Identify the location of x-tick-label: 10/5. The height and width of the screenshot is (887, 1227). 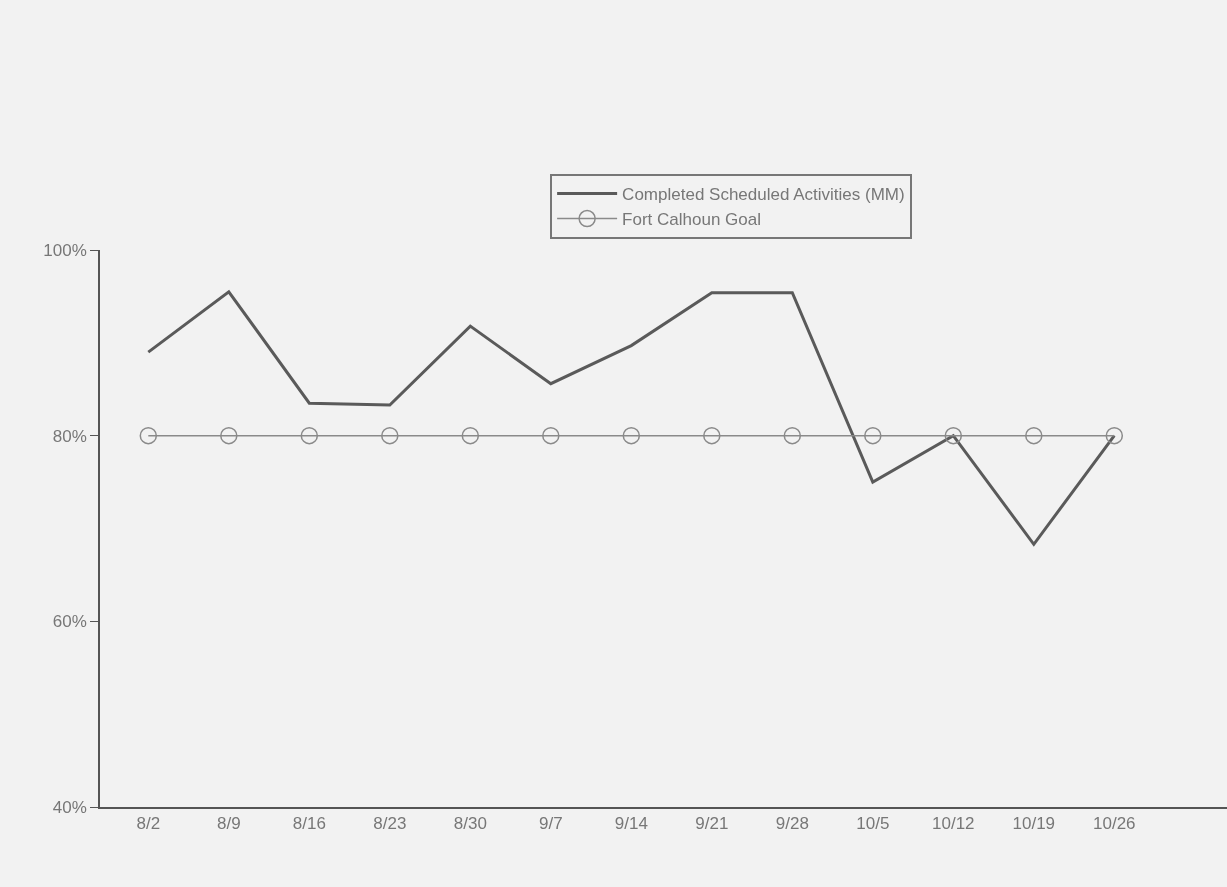
(873, 824).